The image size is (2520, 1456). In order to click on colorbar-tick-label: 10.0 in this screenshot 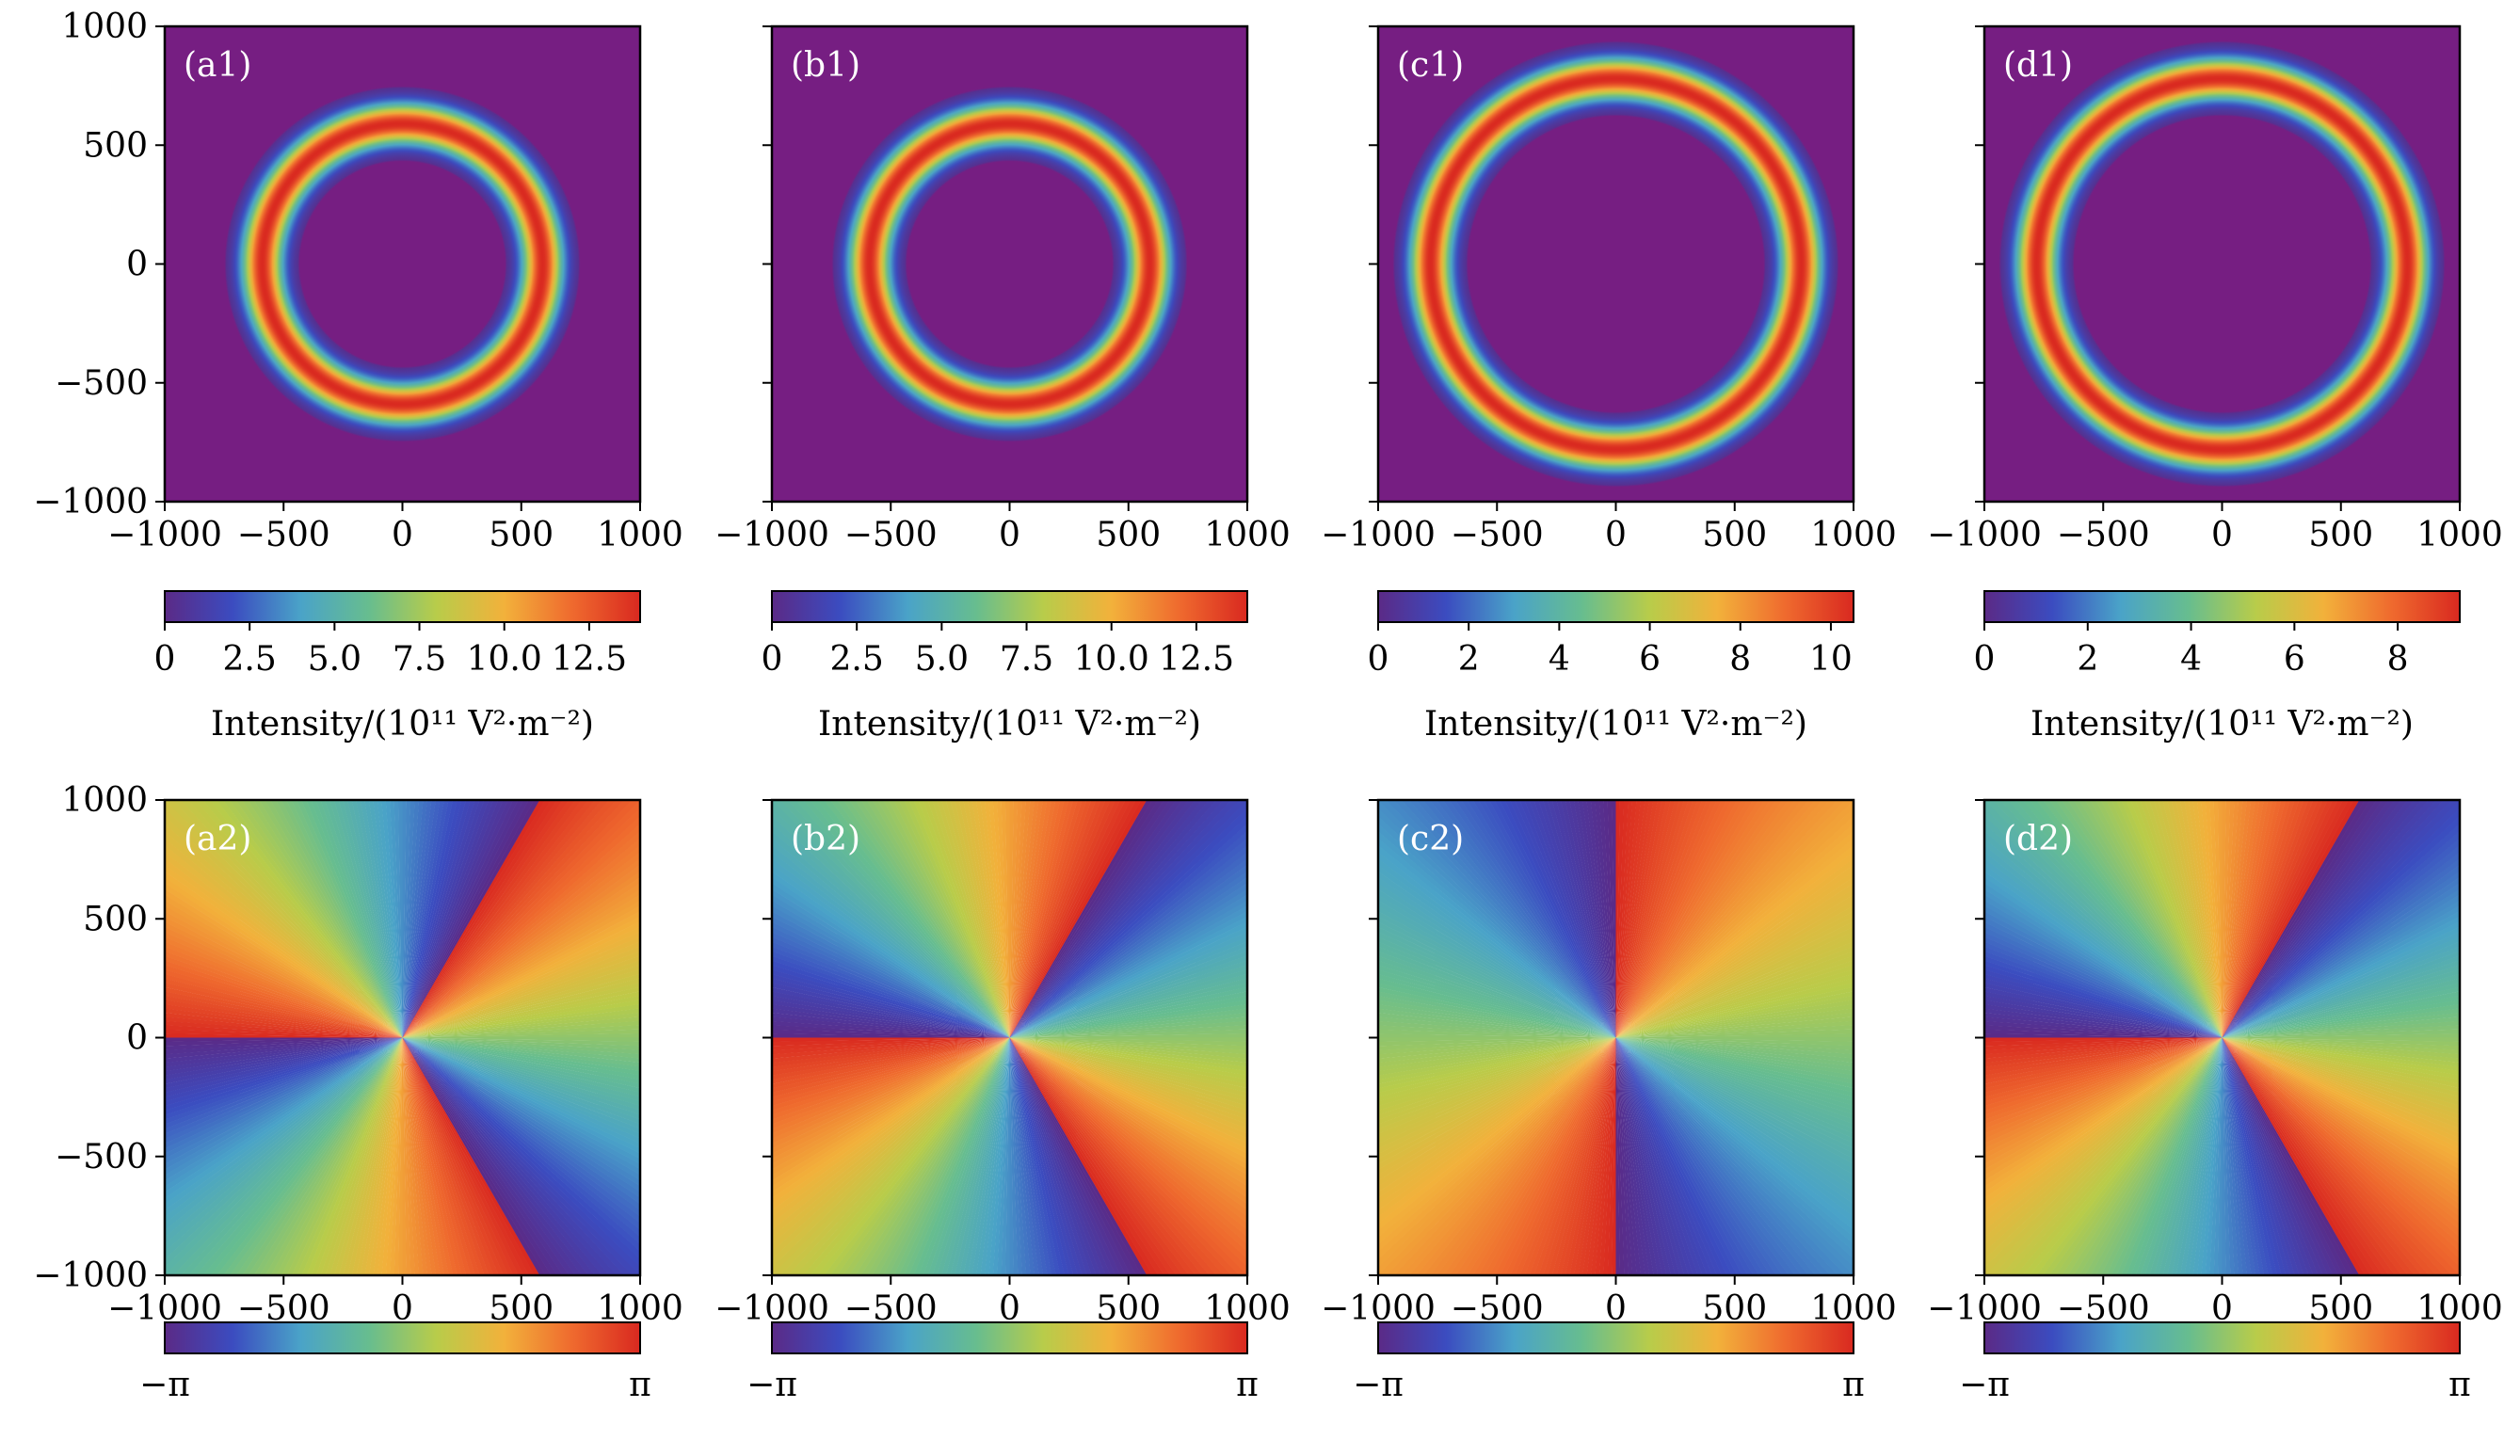, I will do `click(1111, 659)`.